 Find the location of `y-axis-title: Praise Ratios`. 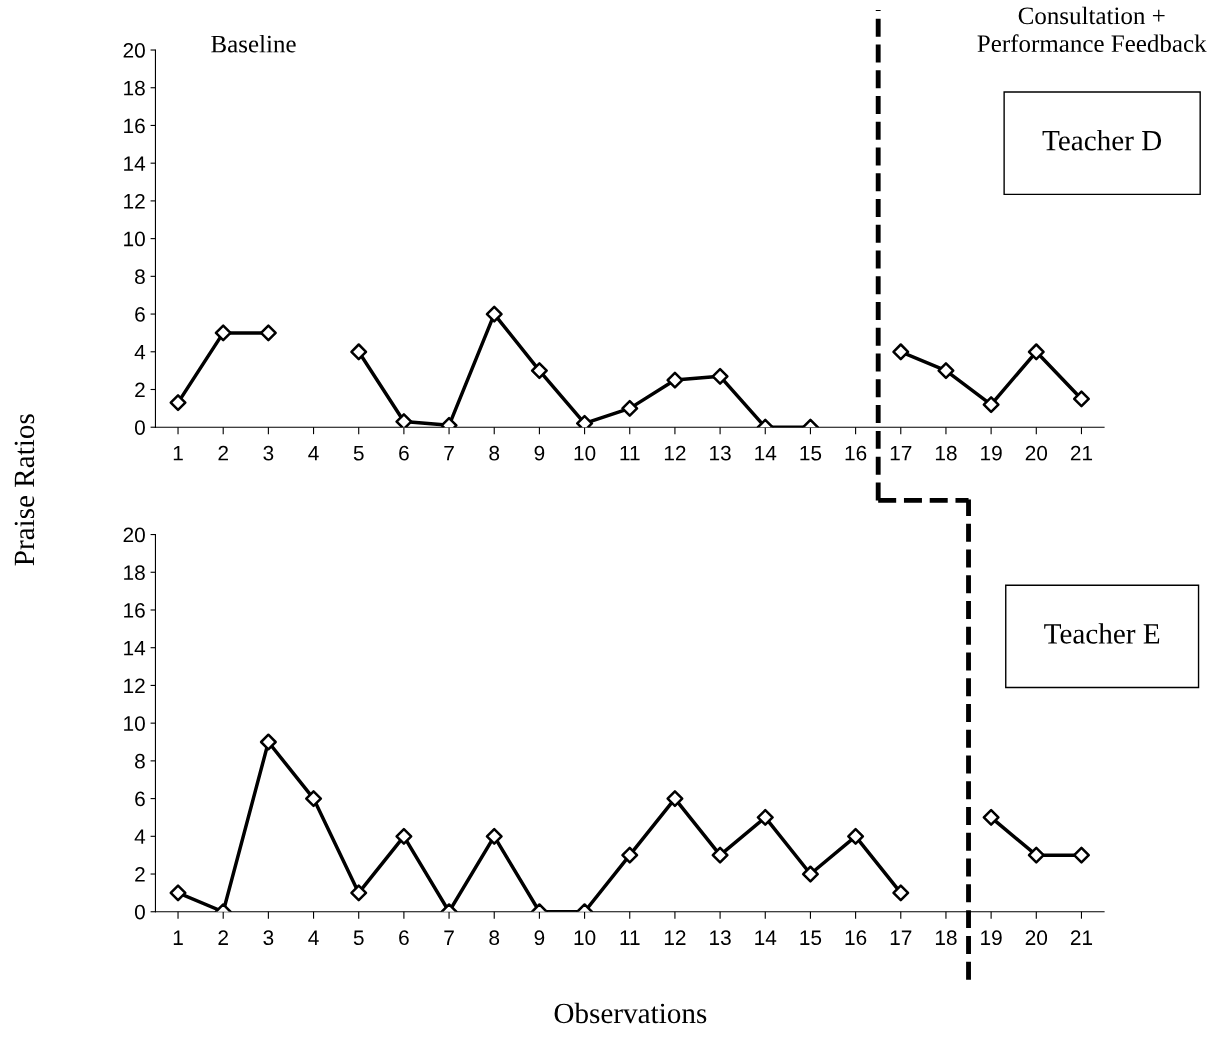

y-axis-title: Praise Ratios is located at coordinates (24, 490).